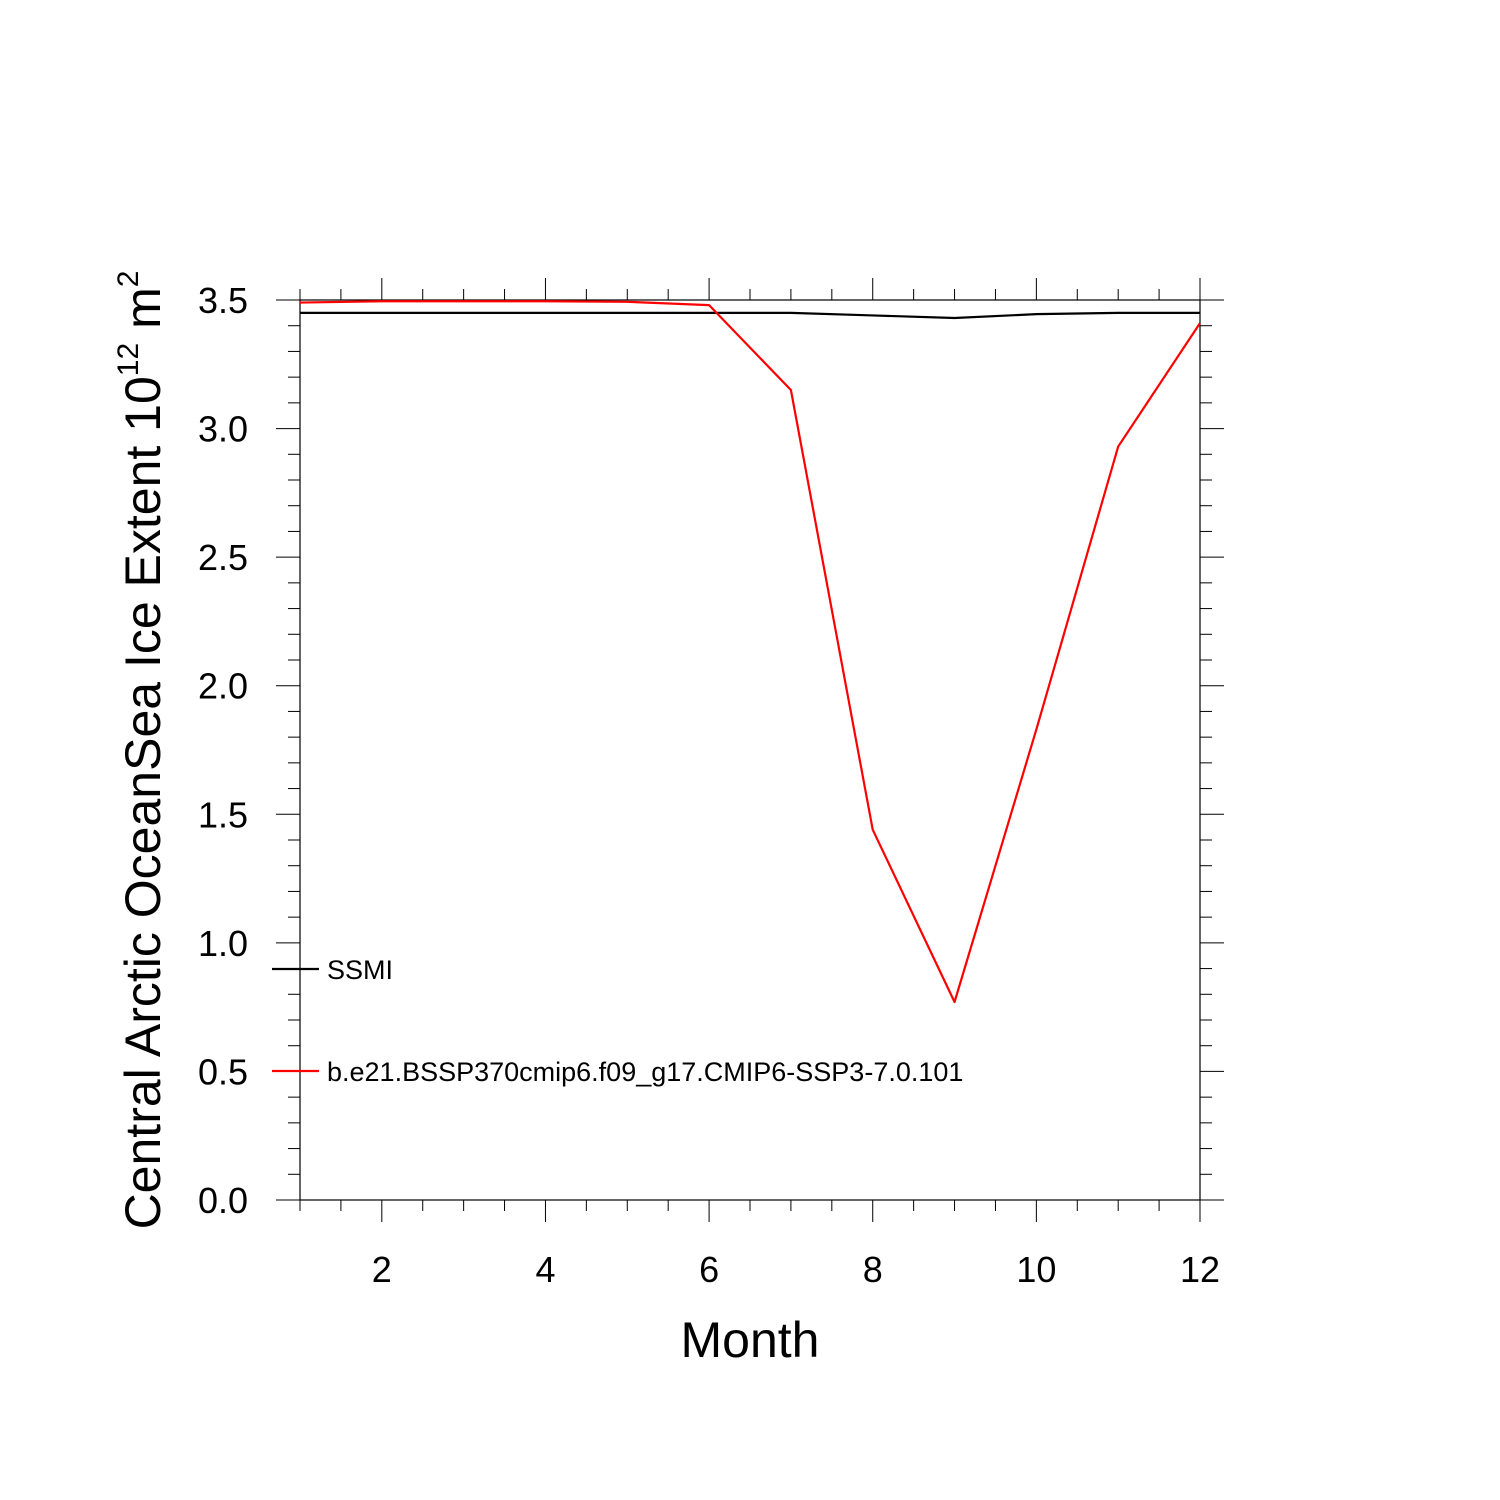 This screenshot has height=1500, width=1500. What do you see at coordinates (1036, 1269) in the screenshot?
I see `x-tick-label: 10` at bounding box center [1036, 1269].